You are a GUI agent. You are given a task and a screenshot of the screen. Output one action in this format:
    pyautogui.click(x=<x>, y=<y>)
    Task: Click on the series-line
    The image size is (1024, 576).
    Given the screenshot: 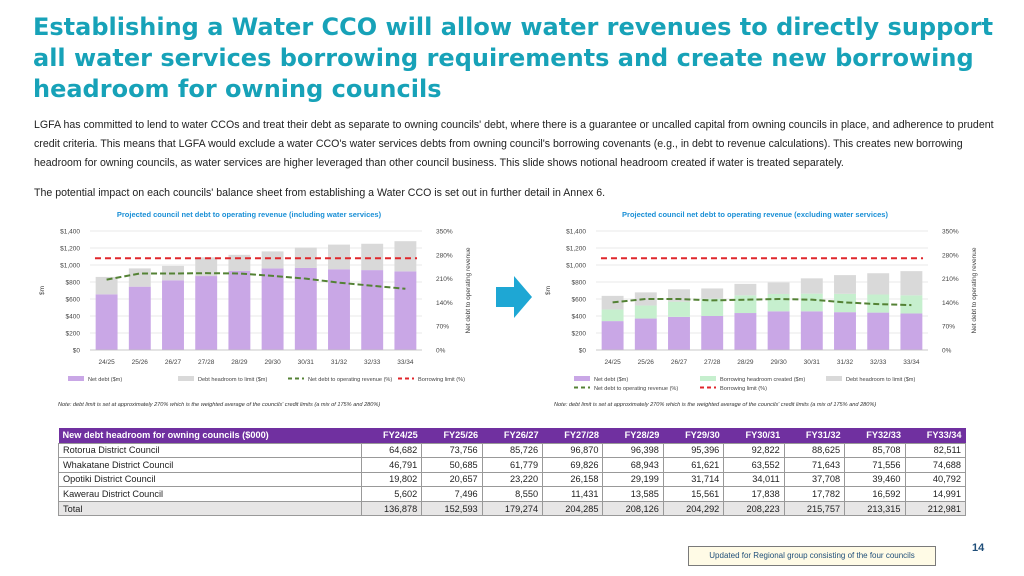 What is the action you would take?
    pyautogui.click(x=256, y=281)
    